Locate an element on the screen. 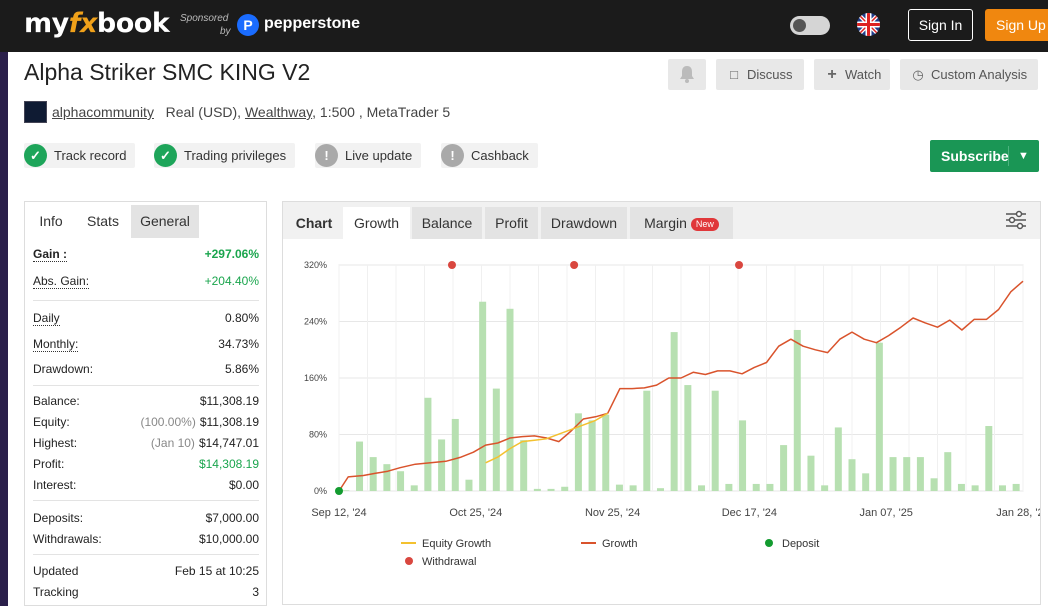 Image resolution: width=1048 pixels, height=606 pixels. watch-label: Watch is located at coordinates (863, 74).